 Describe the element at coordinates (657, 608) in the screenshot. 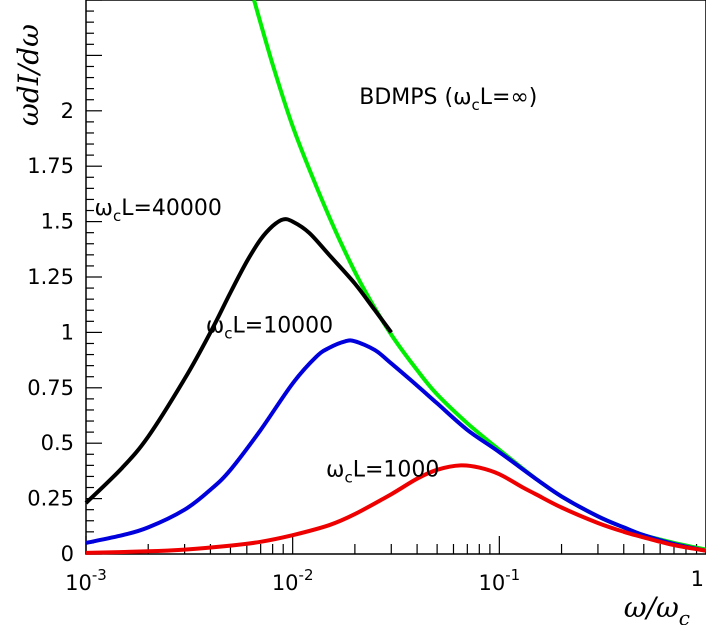

I see `x-axis-title: ω/ωc` at that location.